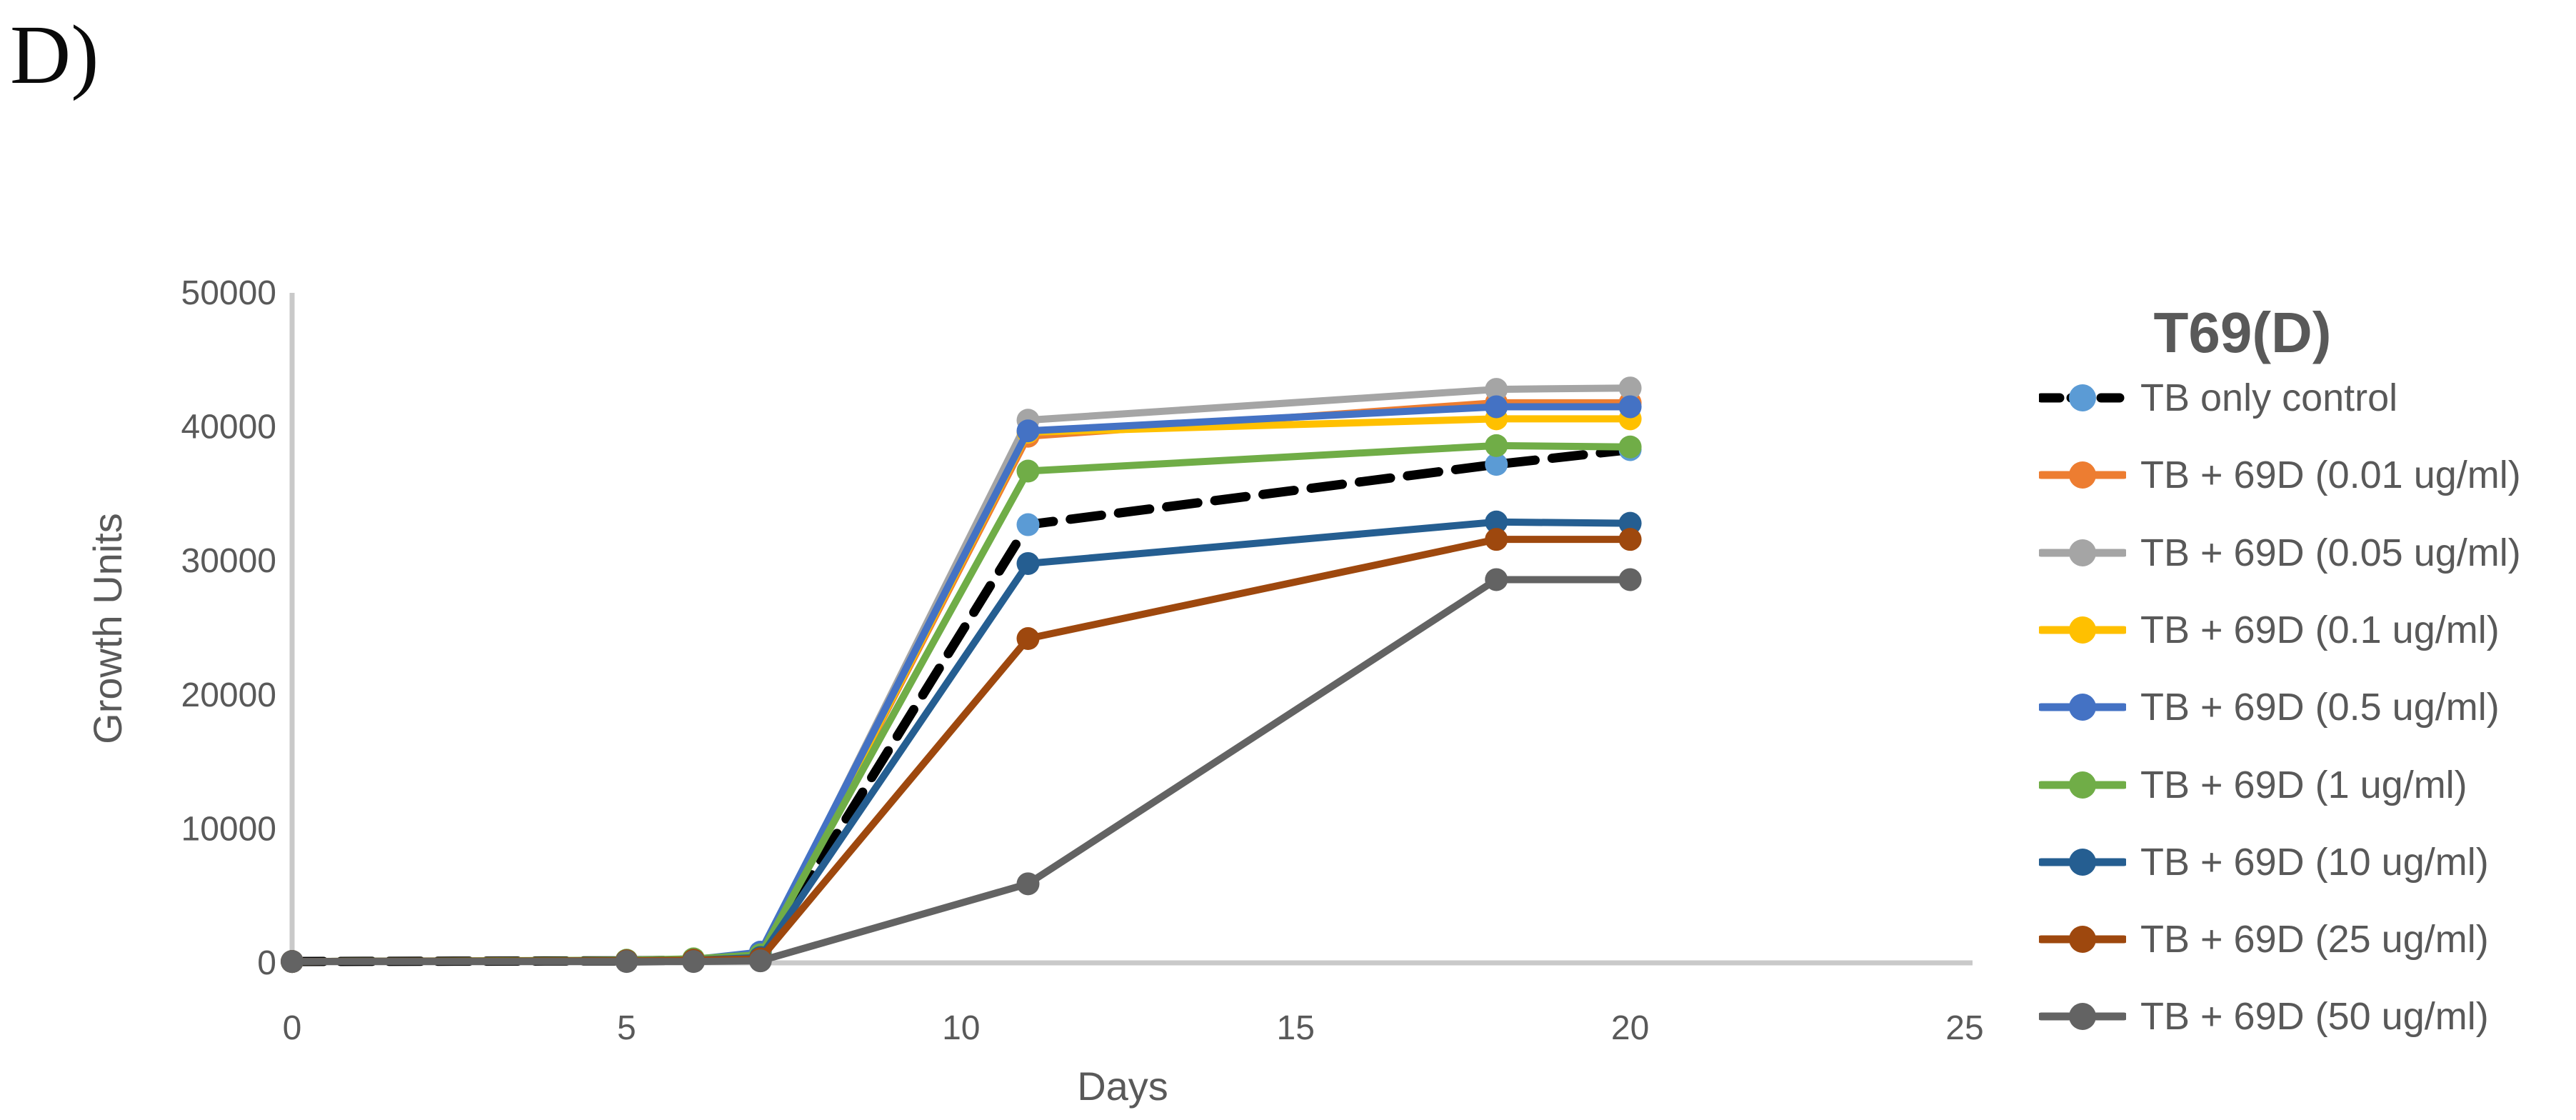 Image resolution: width=2576 pixels, height=1120 pixels. Describe the element at coordinates (228, 829) in the screenshot. I see `y-tick-label: 10000` at that location.